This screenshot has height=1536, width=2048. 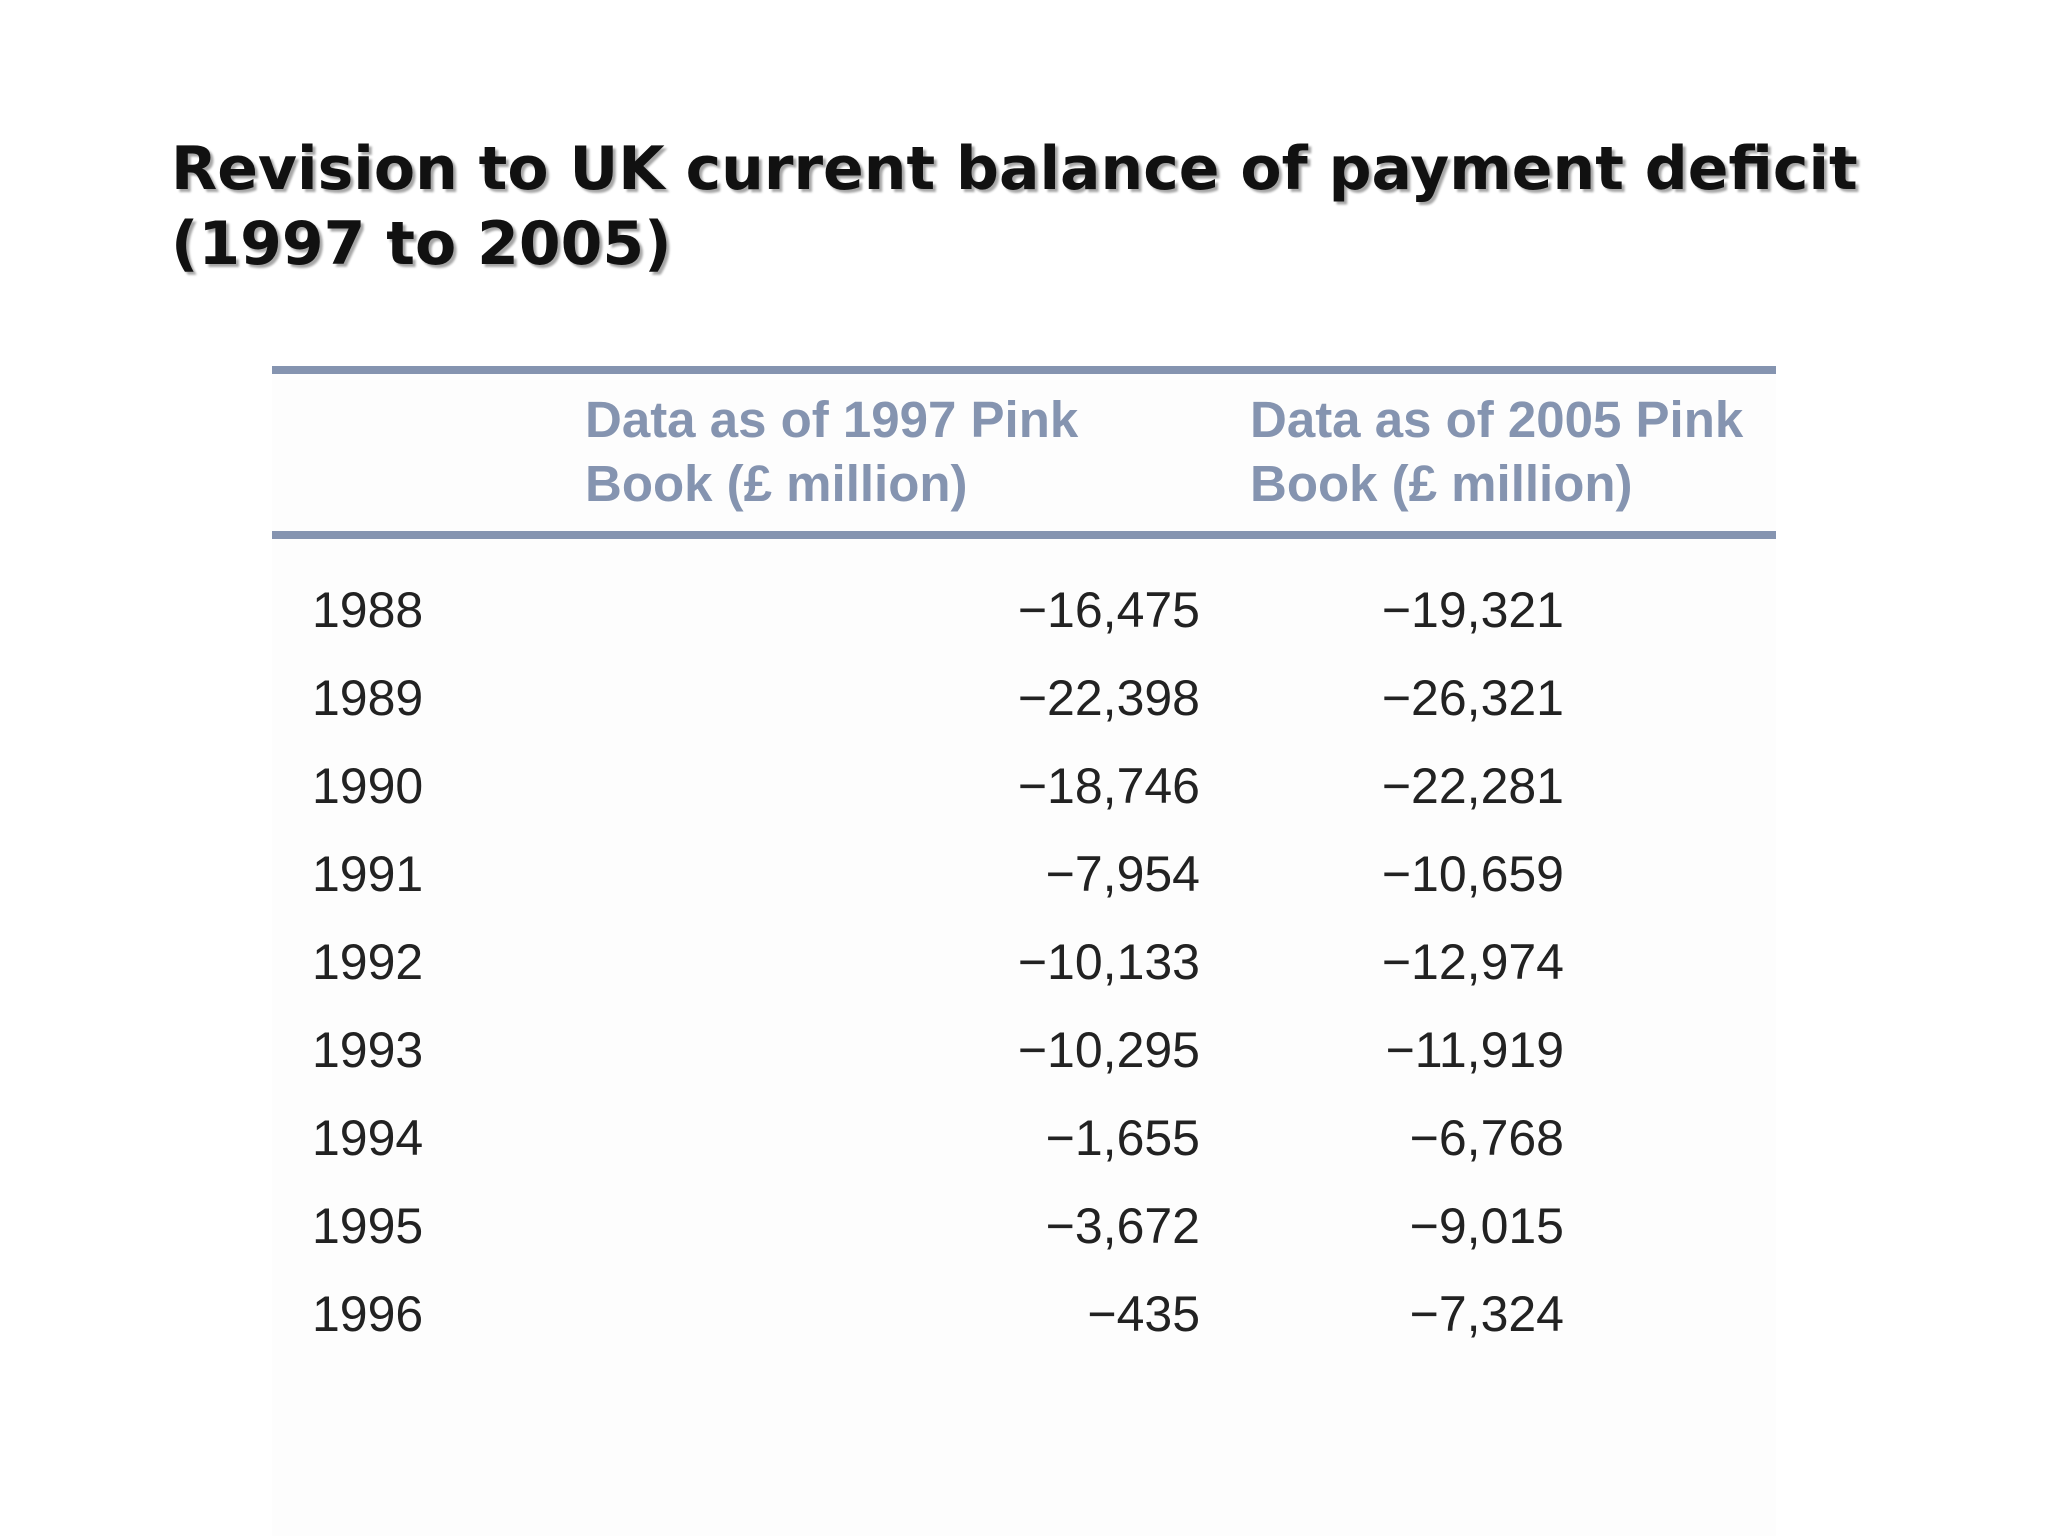 I want to click on table-header-rule, so click(x=1024, y=535).